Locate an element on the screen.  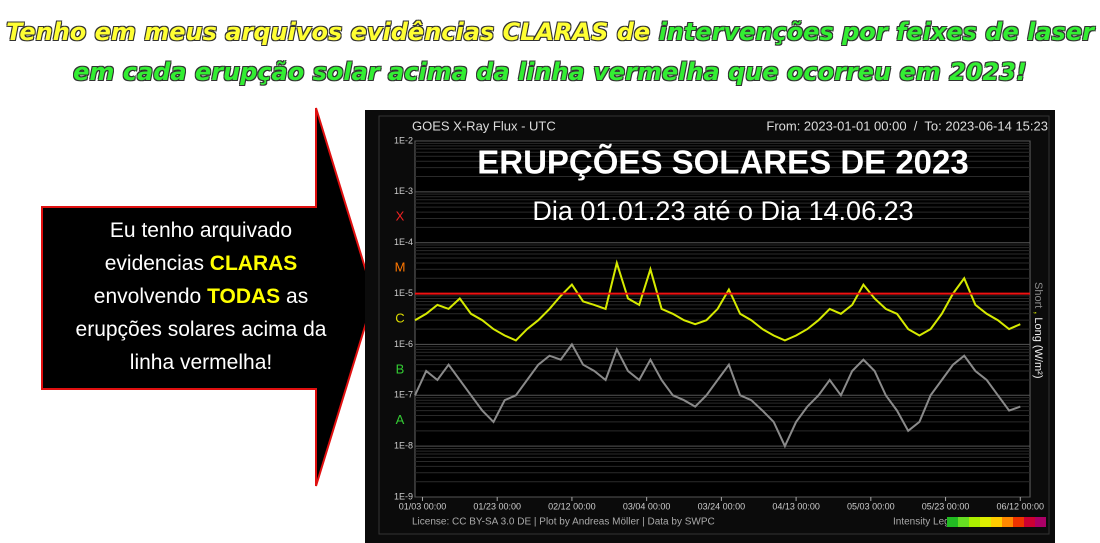
x-tick-label: 04/13 00:00 is located at coordinates (796, 506).